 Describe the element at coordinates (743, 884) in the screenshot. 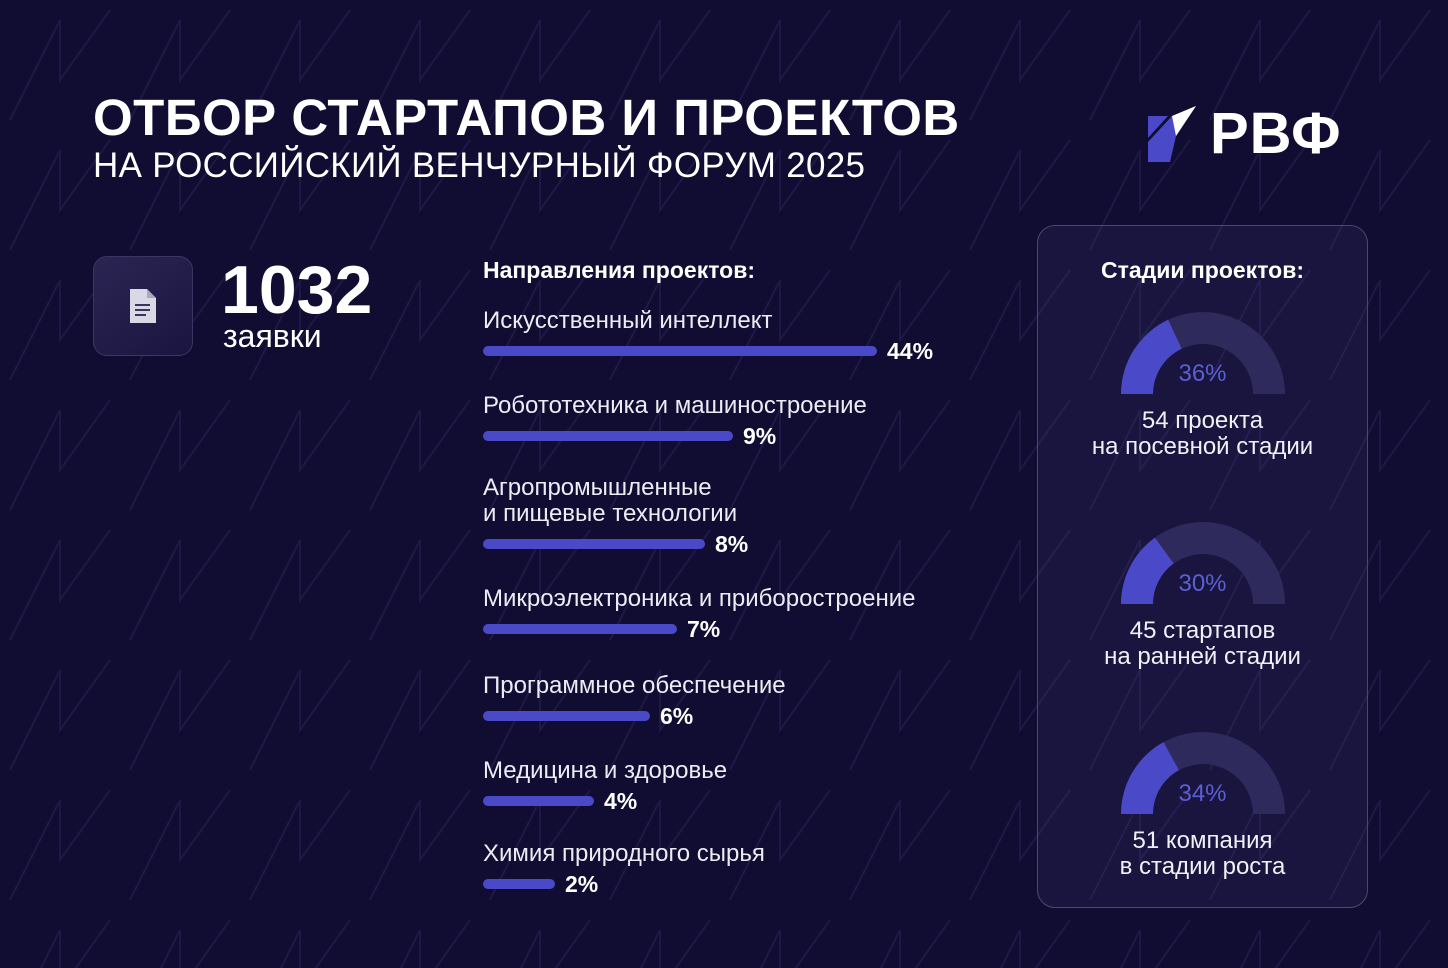

I see `direction-bar-row: 2%` at that location.